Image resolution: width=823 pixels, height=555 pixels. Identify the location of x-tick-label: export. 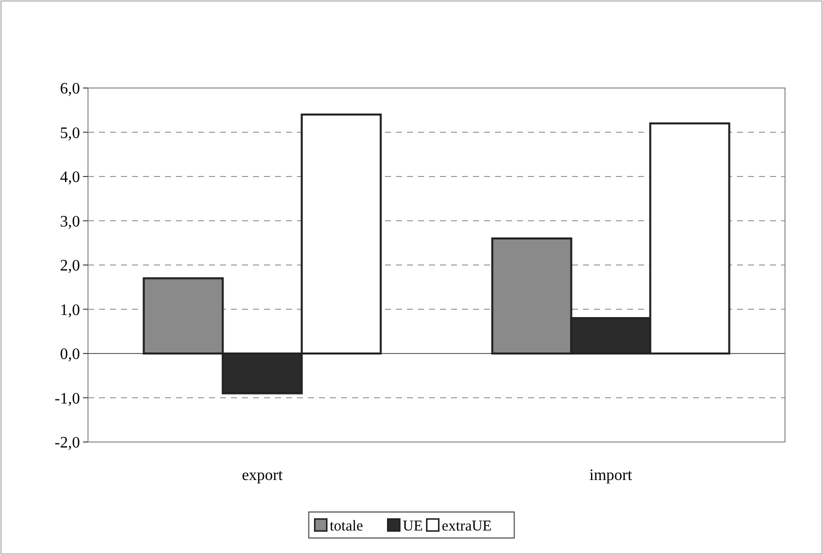
(263, 475).